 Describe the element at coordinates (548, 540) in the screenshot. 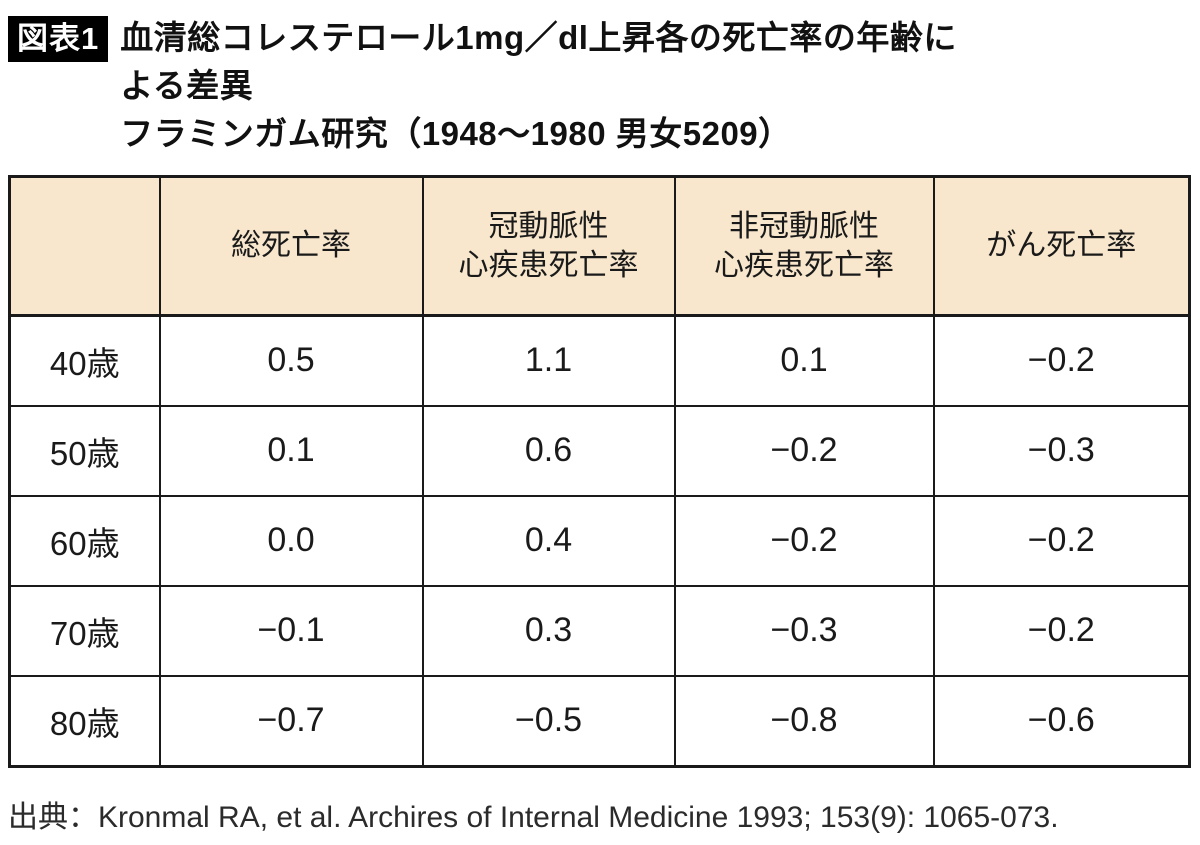

I see `value-cell: 0.4` at that location.